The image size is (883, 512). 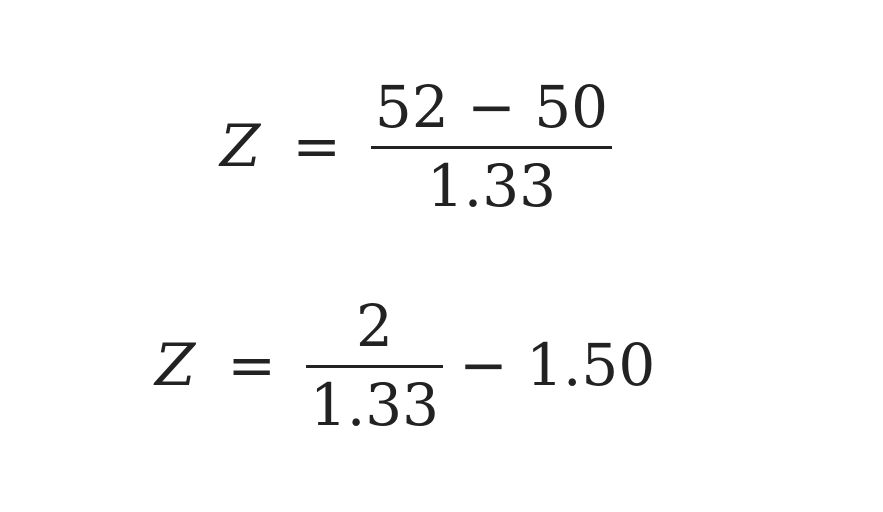 I want to click on equation-1: Z = 52 − 50 1.33, so click(x=416, y=146).